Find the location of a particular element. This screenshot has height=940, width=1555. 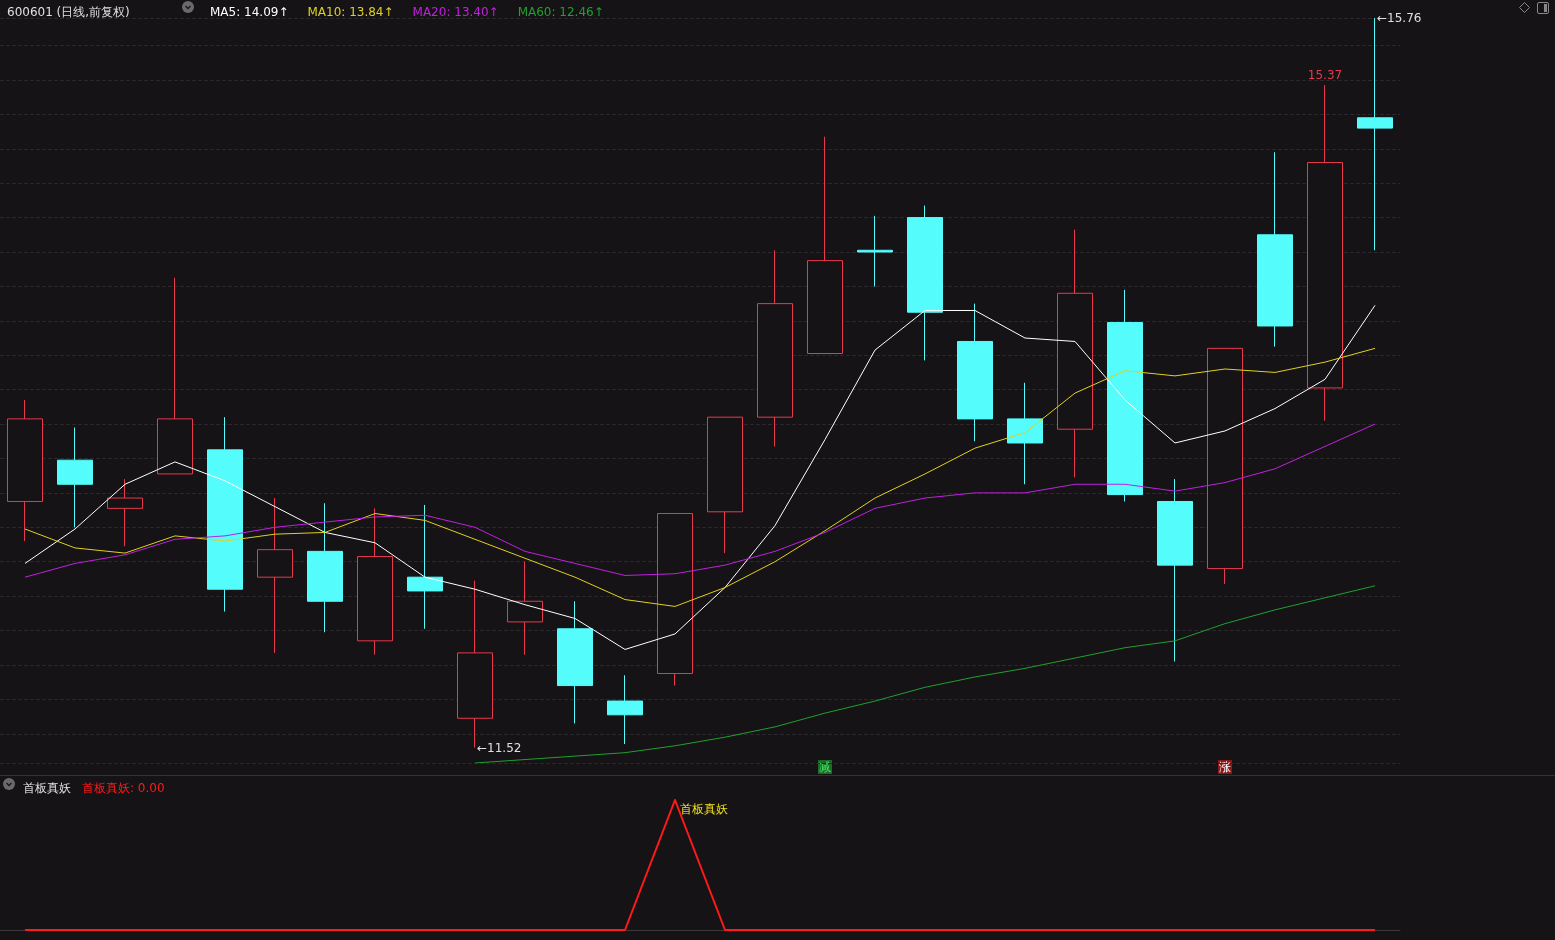

text: 首板真妖: 0.00 is located at coordinates (123, 788).